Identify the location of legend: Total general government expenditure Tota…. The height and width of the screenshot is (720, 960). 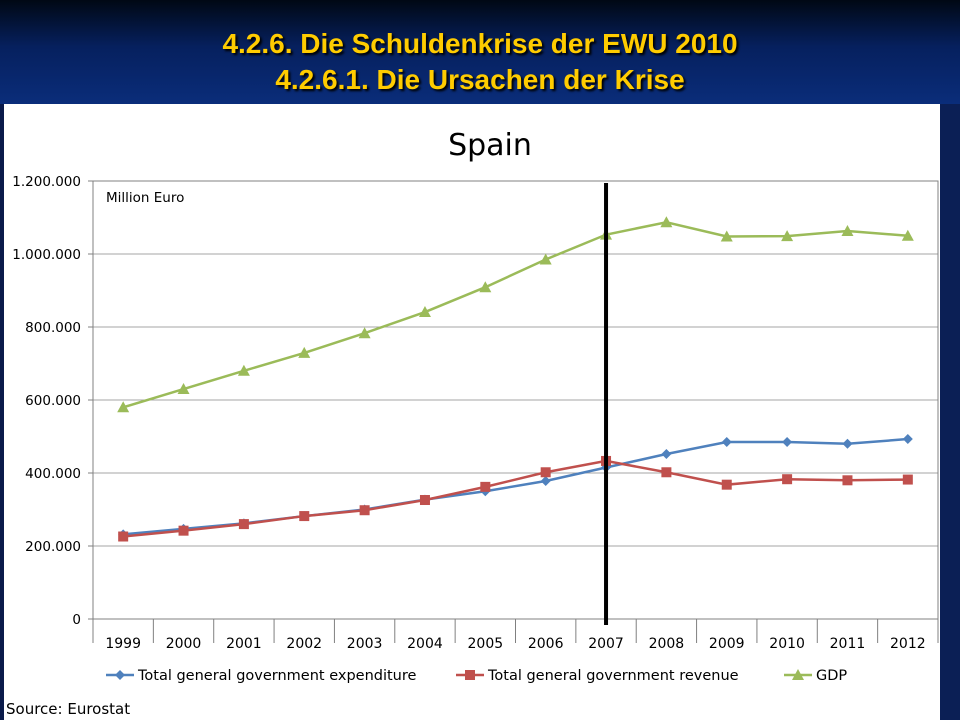
(476, 676).